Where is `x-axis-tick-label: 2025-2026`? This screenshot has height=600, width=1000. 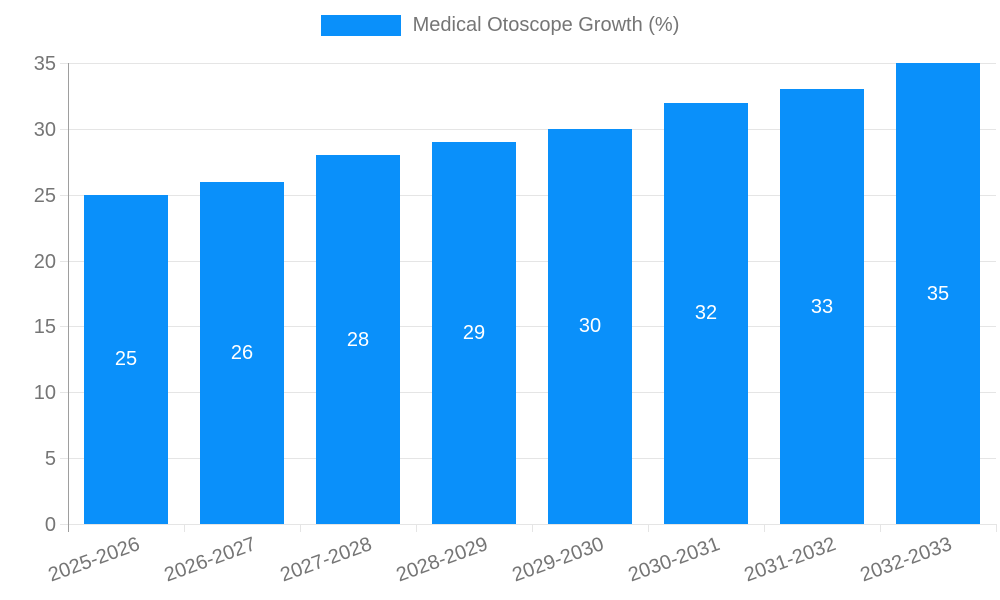
x-axis-tick-label: 2025-2026 is located at coordinates (94, 560).